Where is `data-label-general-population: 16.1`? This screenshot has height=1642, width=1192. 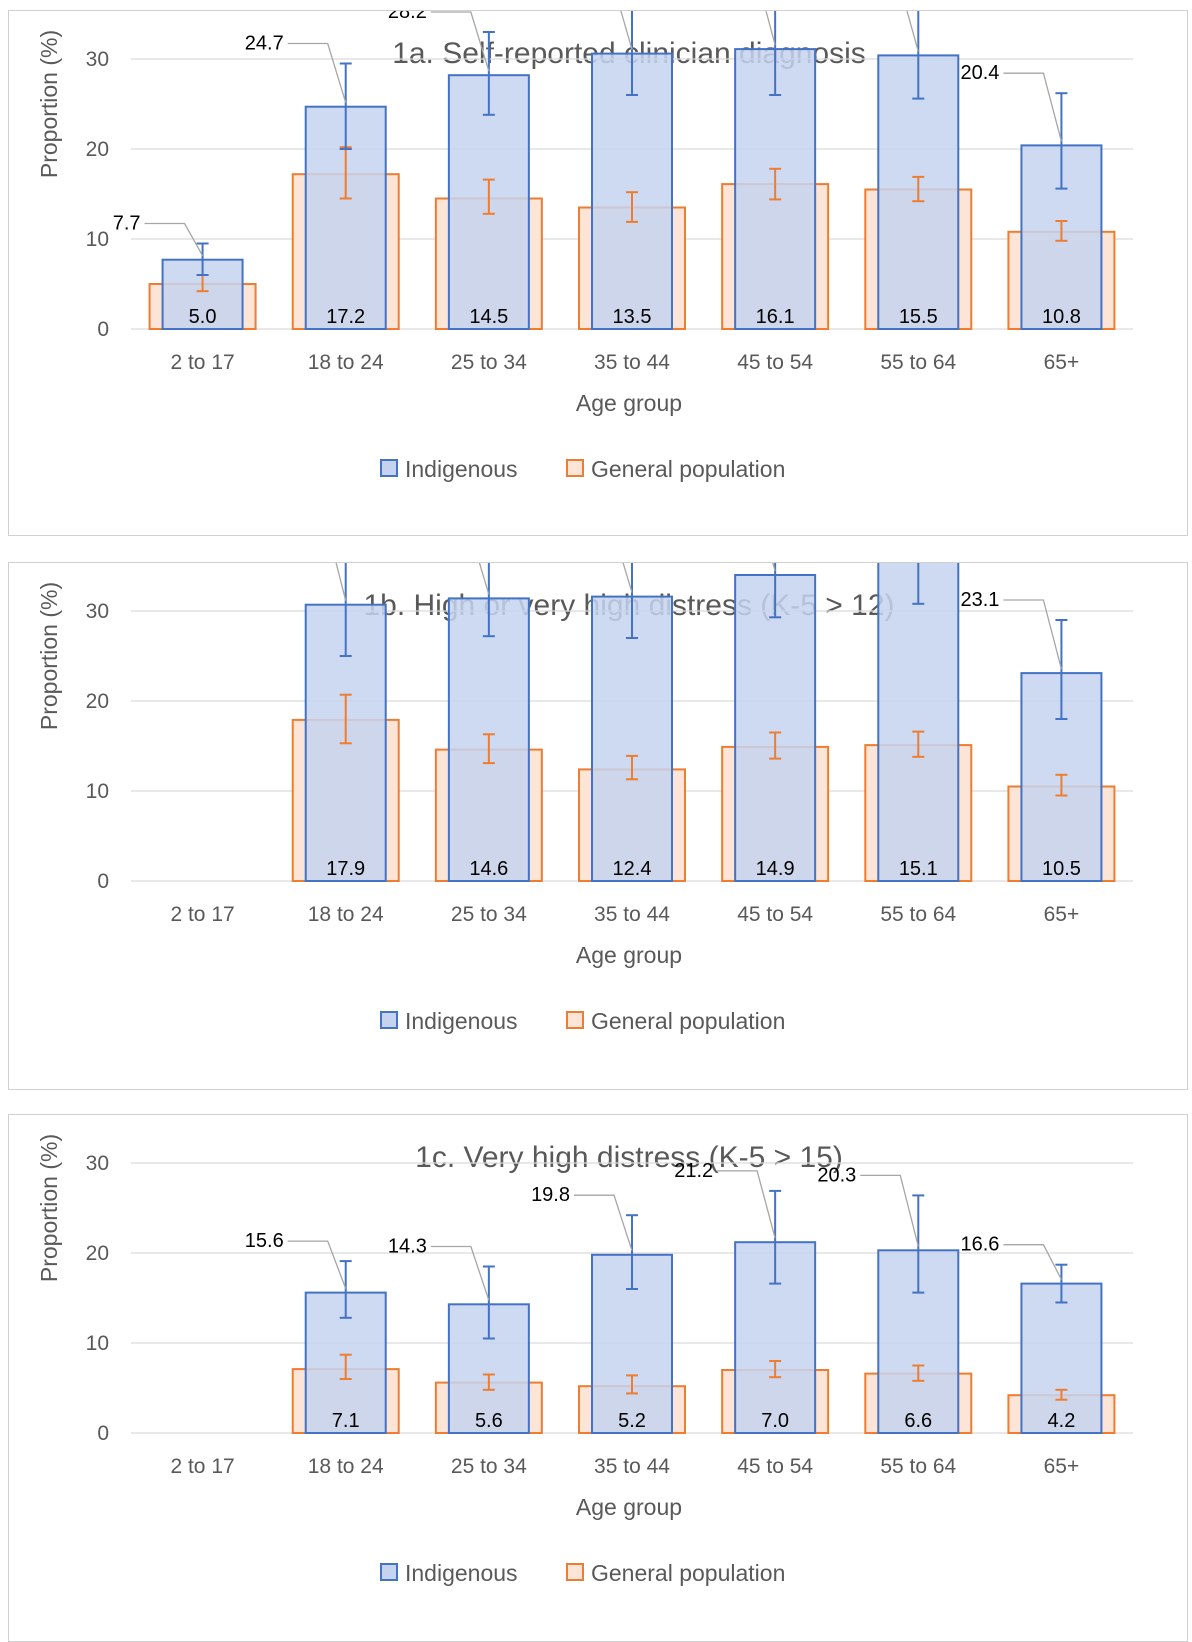
data-label-general-population: 16.1 is located at coordinates (775, 317).